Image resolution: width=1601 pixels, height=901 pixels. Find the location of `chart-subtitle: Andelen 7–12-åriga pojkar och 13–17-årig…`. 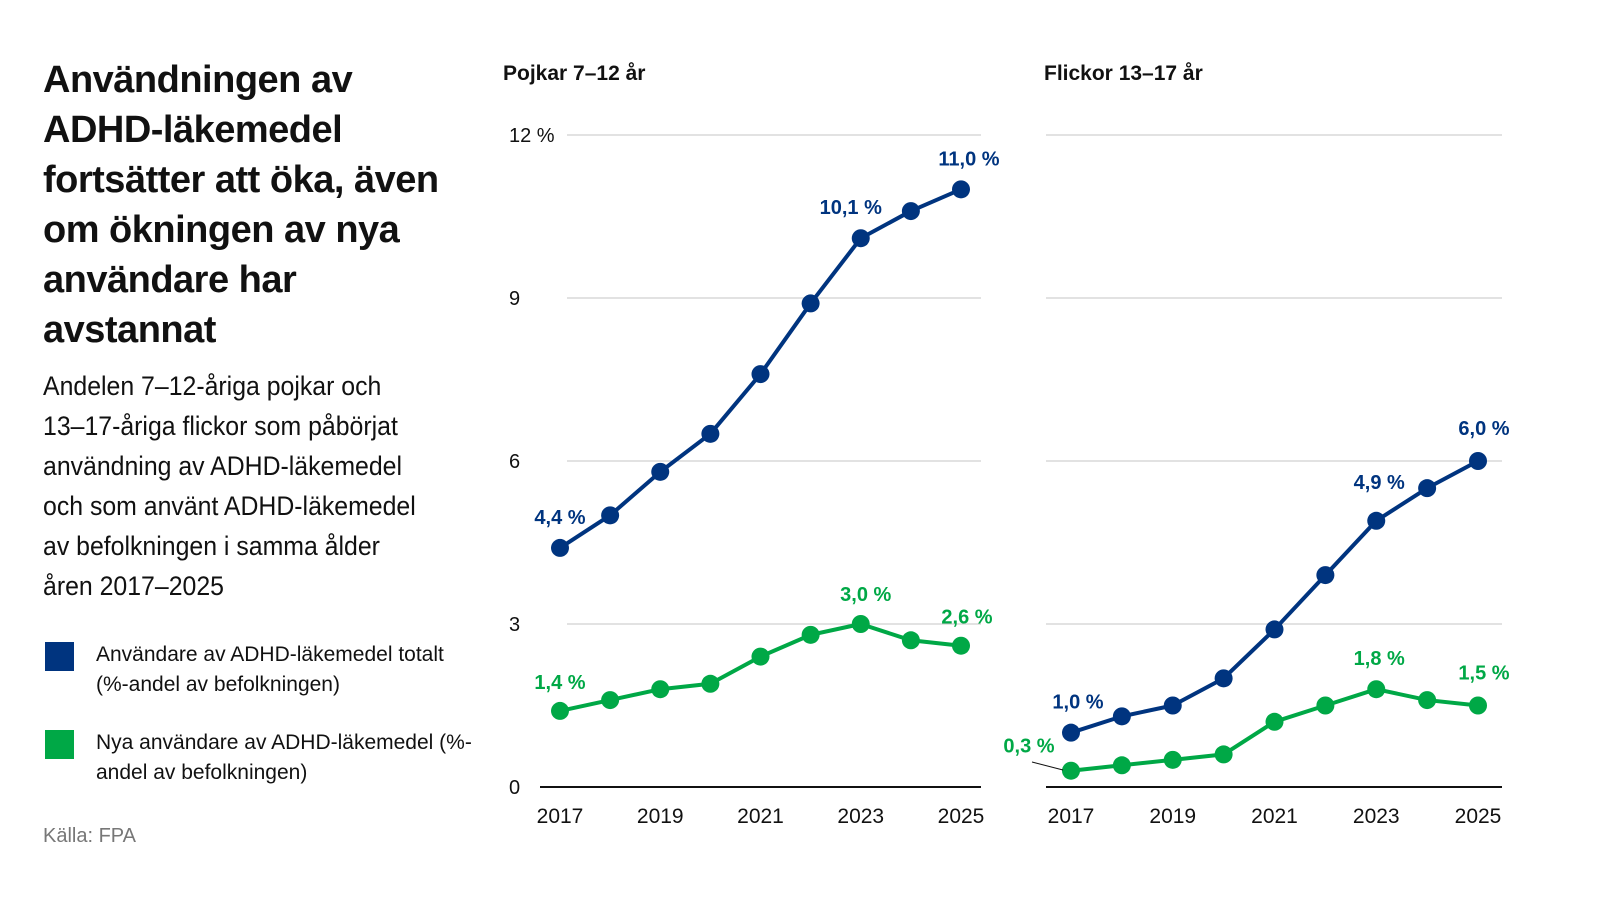

chart-subtitle: Andelen 7–12-åriga pojkar och 13–17-årig… is located at coordinates (229, 486).